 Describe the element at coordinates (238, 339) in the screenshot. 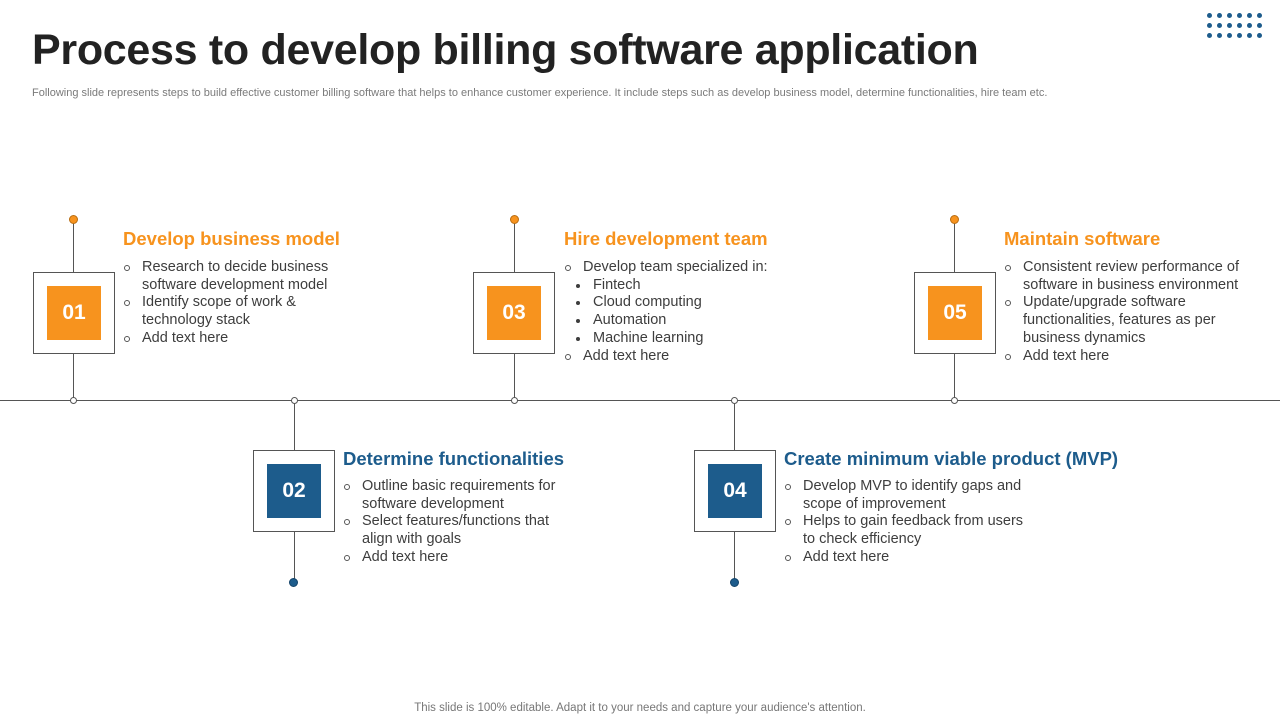

I see `step-01-bullet: Add text here` at that location.